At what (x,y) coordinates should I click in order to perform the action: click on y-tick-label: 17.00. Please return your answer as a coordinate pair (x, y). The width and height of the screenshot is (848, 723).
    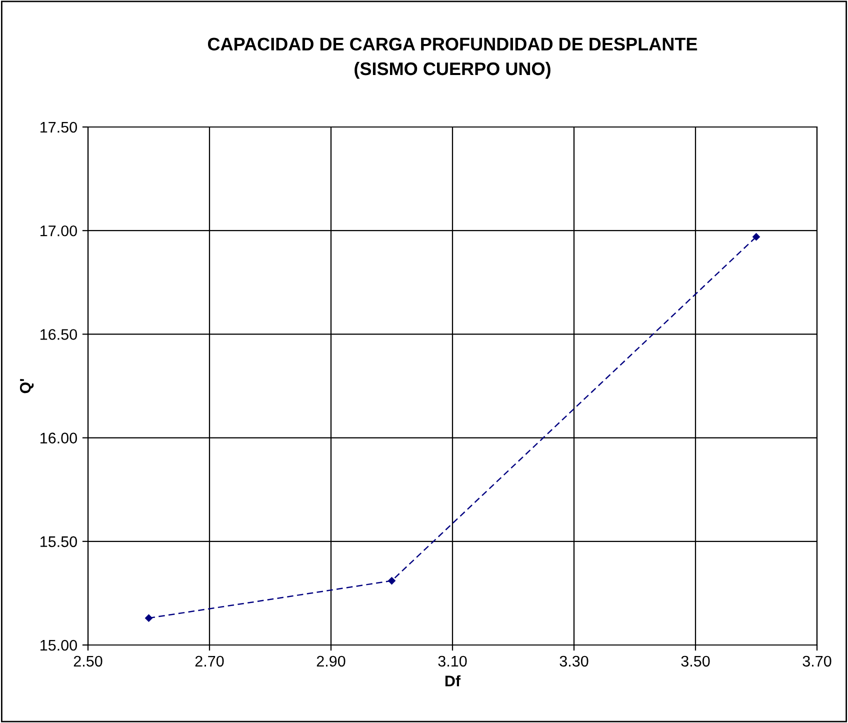
    Looking at the image, I should click on (58, 230).